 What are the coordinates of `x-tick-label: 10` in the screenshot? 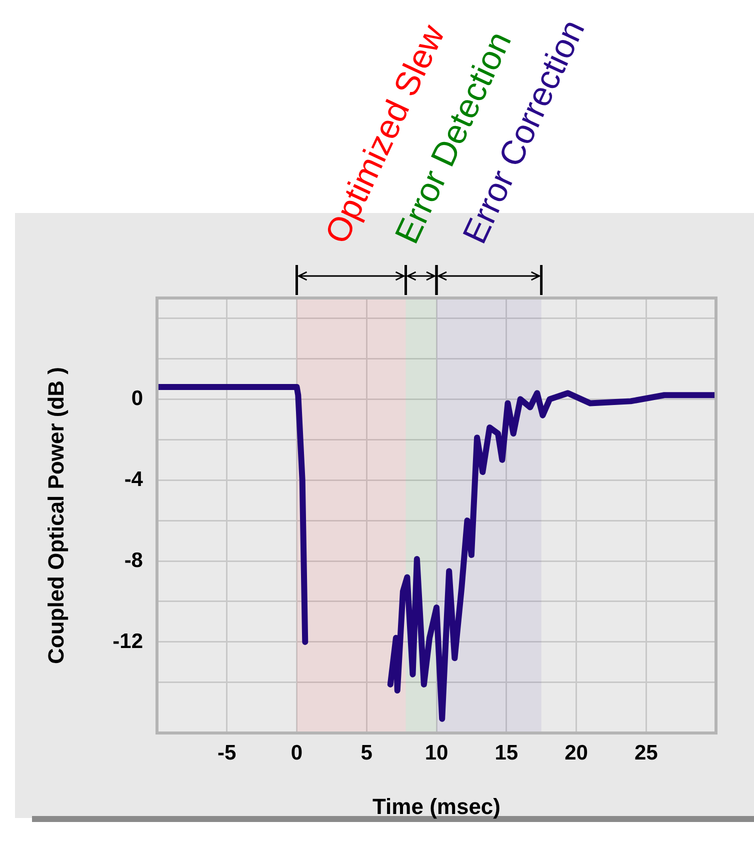 It's located at (436, 752).